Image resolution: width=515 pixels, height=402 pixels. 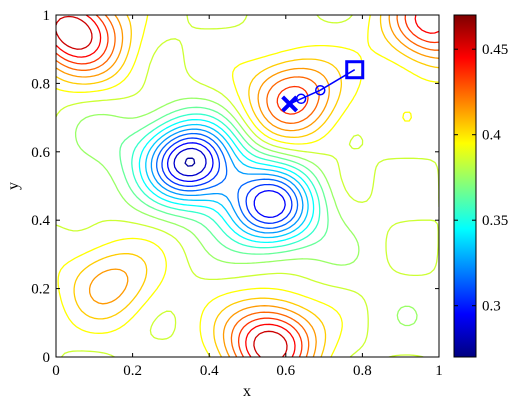 I want to click on path-waypoint-marker, so click(x=320, y=90).